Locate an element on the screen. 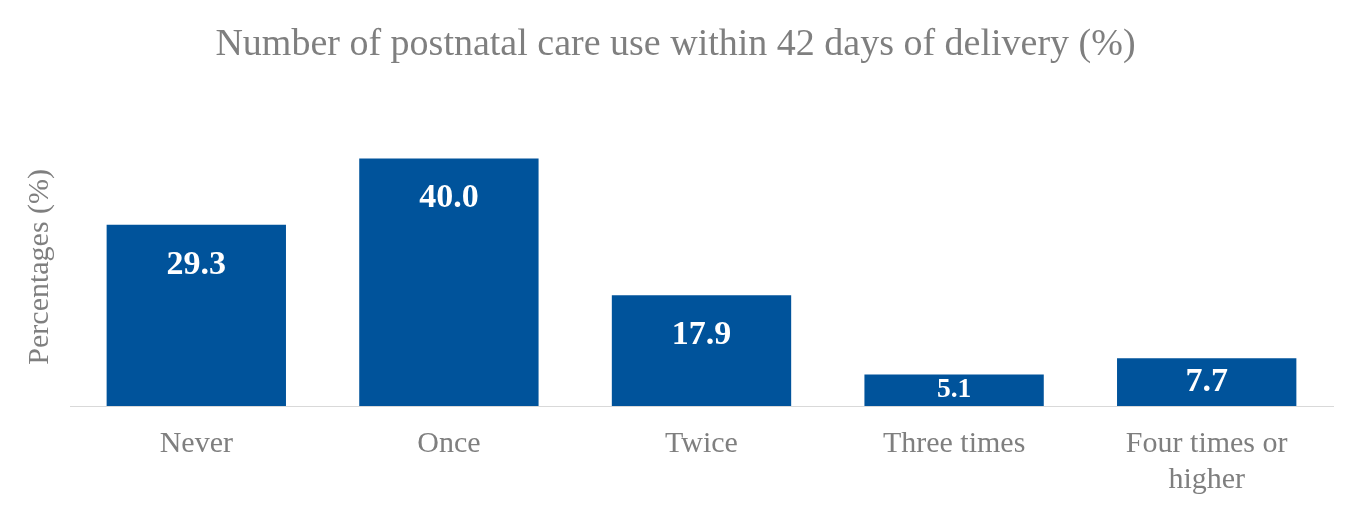 The width and height of the screenshot is (1351, 526). data-label: 40.0 is located at coordinates (449, 196).